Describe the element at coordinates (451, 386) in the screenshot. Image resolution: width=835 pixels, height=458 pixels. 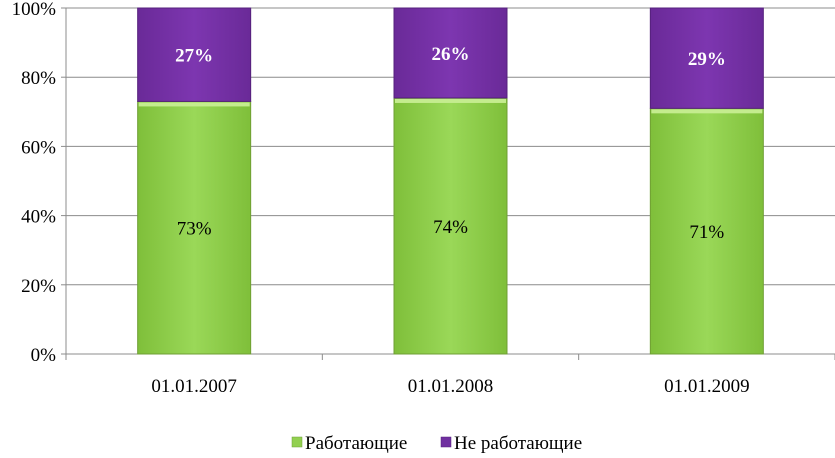
I see `x-tick-label: 01.01.2008` at that location.